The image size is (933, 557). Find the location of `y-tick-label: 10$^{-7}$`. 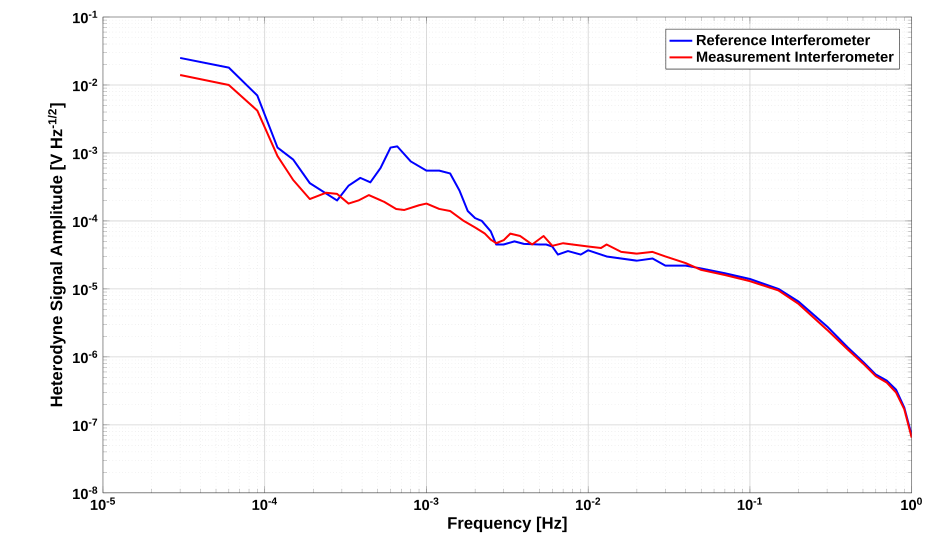

y-tick-label: 10$^{-7}$ is located at coordinates (85, 425).